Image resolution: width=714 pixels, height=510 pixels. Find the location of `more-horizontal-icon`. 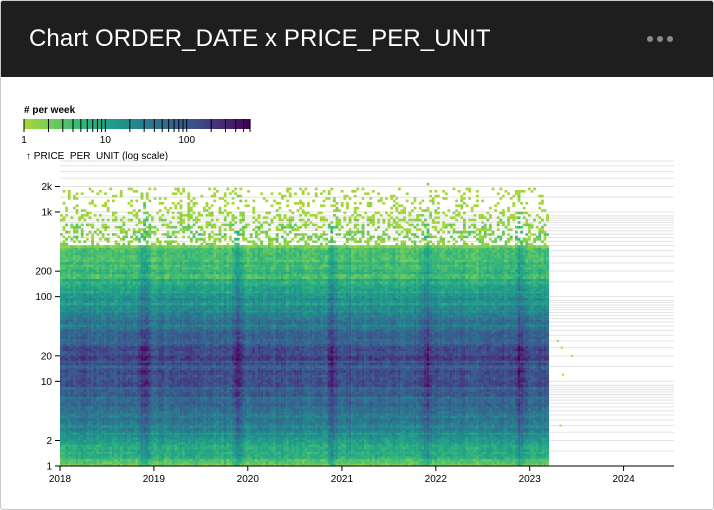

more-horizontal-icon is located at coordinates (660, 39).